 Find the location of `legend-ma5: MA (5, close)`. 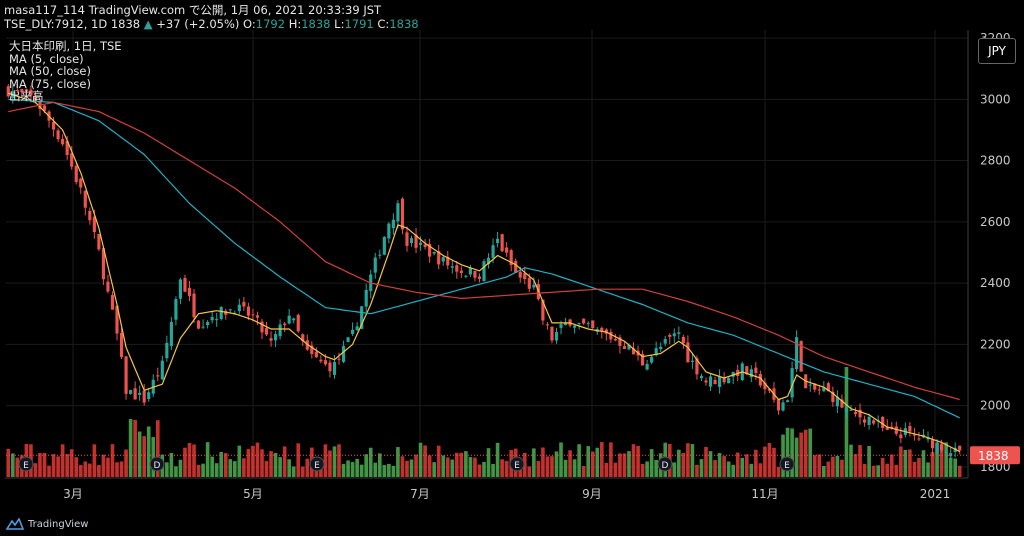

legend-ma5: MA (5, close) is located at coordinates (46, 58).